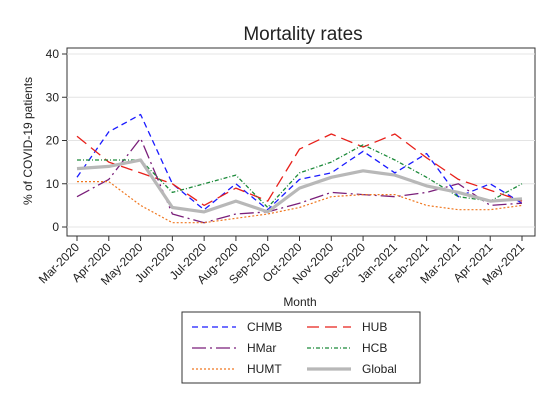 This screenshot has height=410, width=550. I want to click on y-tick-label: 40, so click(53, 54).